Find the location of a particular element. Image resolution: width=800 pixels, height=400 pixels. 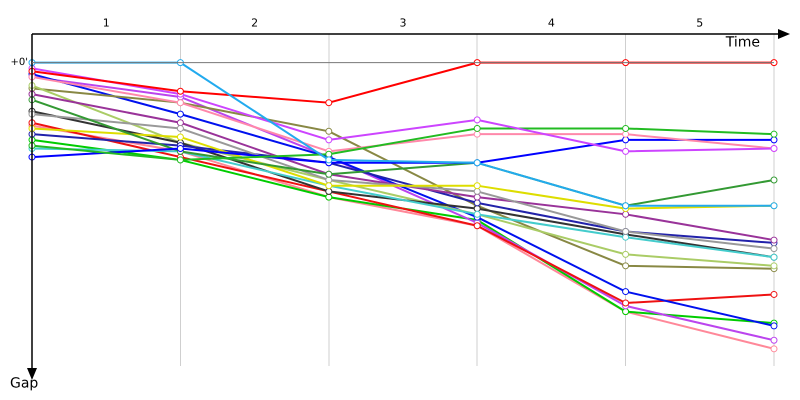

text: 1 is located at coordinates (106, 23).